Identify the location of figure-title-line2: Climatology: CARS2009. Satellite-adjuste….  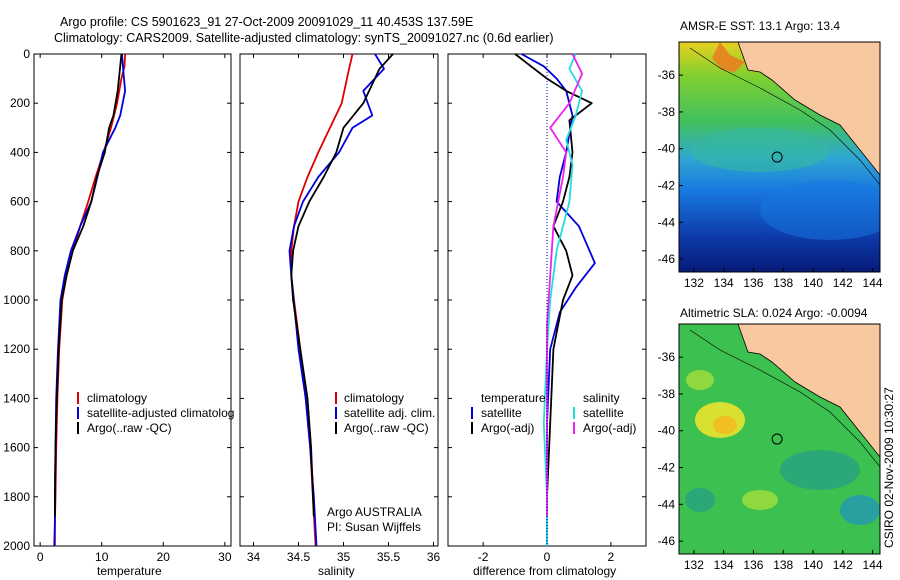
(304, 38).